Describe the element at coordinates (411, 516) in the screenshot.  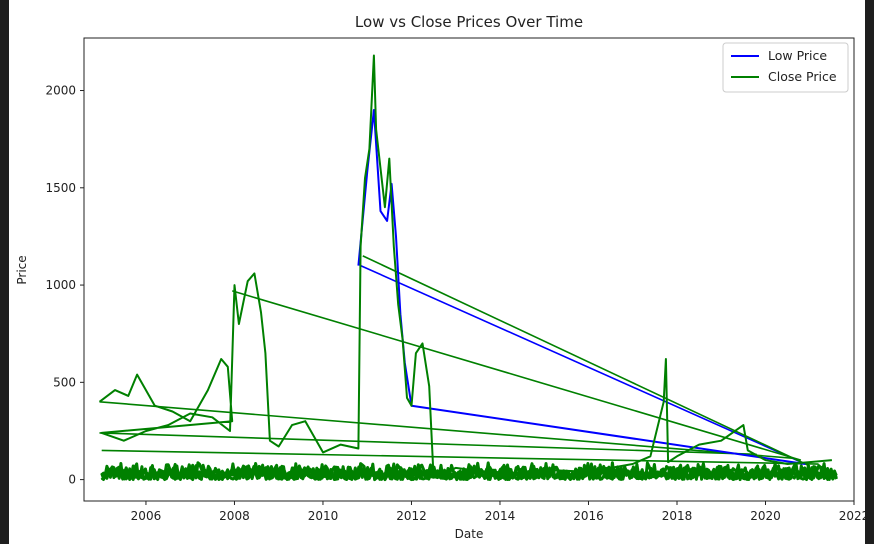
I see `x-tick-label: 2012` at that location.